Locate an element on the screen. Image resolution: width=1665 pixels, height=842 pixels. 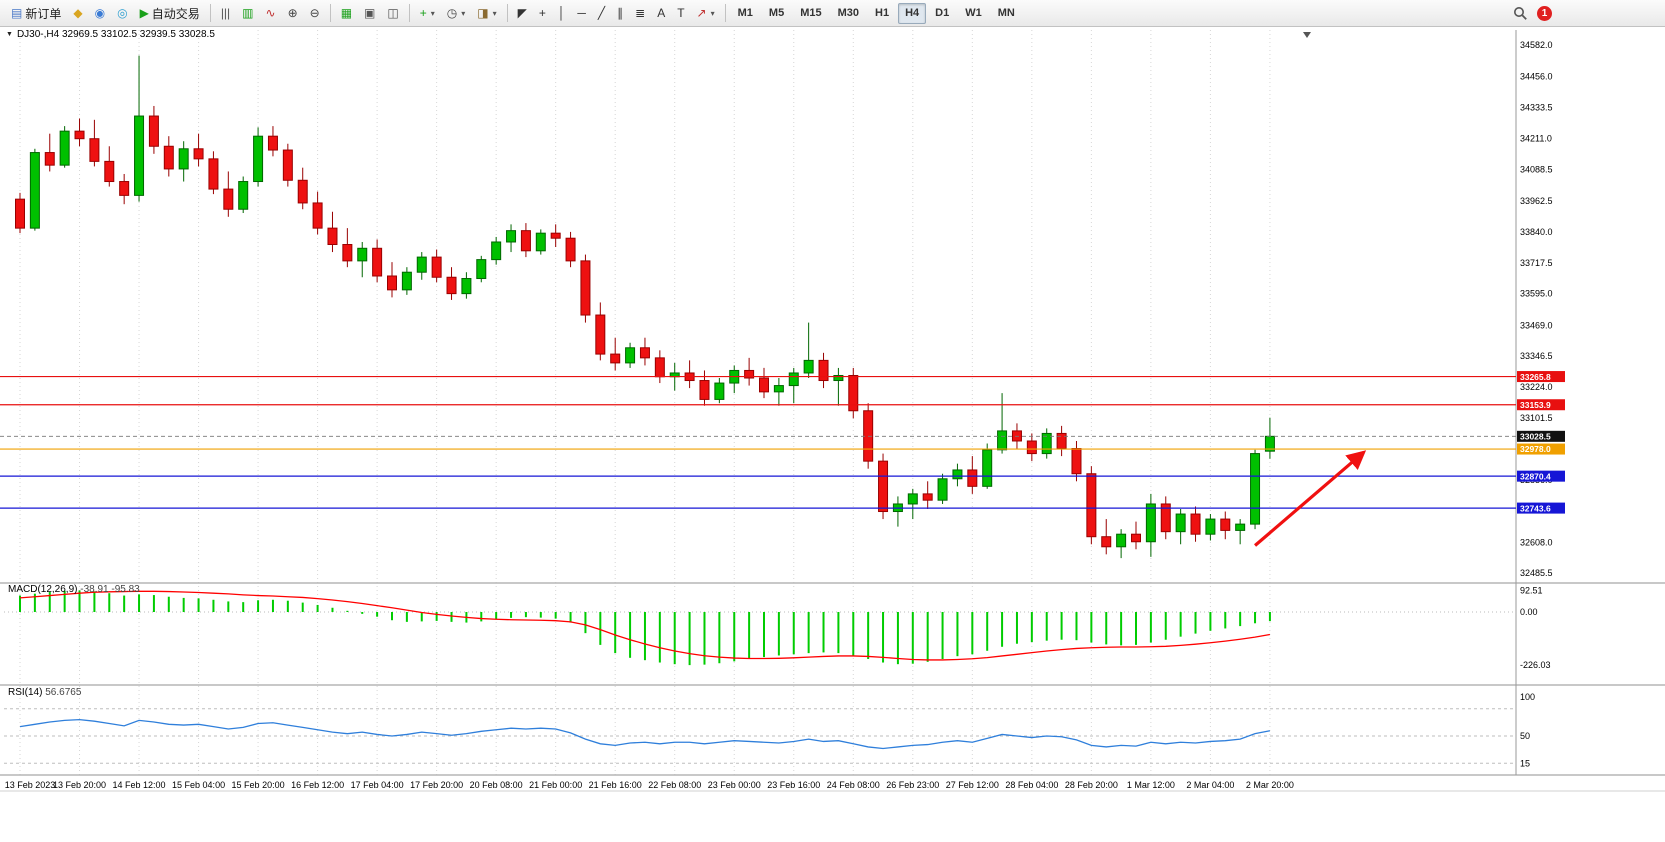
indicators-list-button: ▦ is located at coordinates (346, 13).